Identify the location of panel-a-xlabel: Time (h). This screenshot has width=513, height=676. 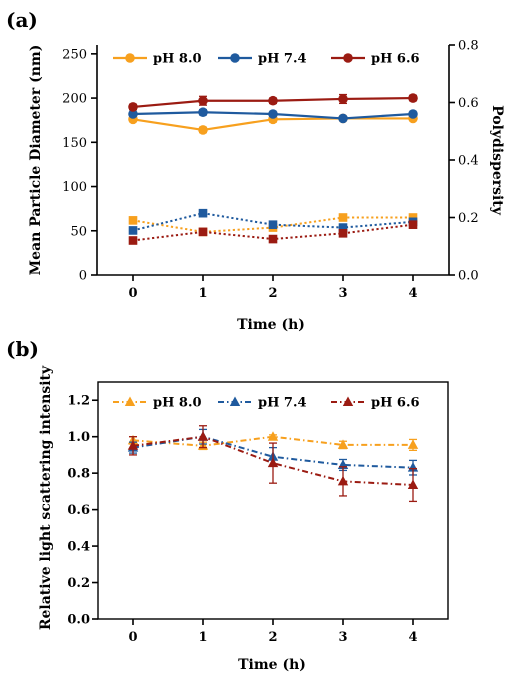
(271, 325).